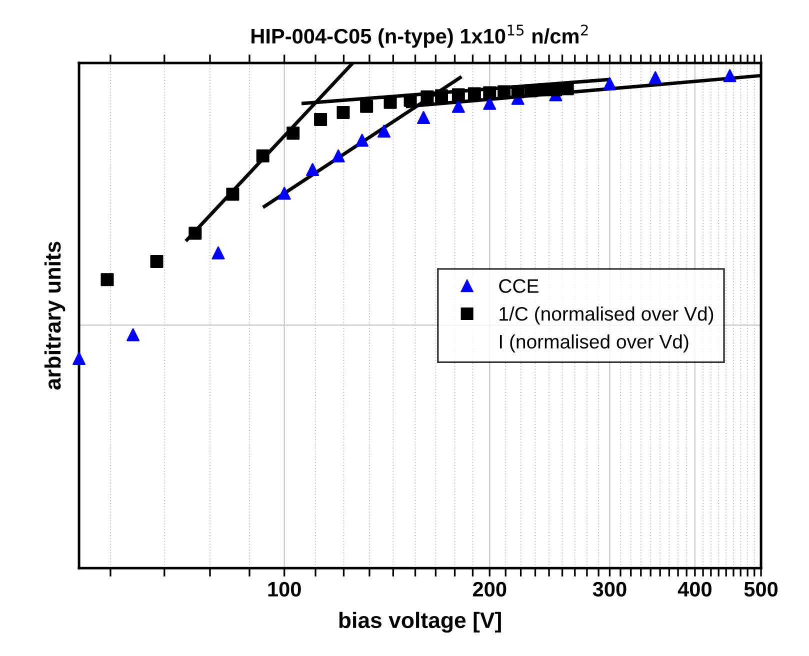 The width and height of the screenshot is (809, 656). Describe the element at coordinates (761, 589) in the screenshot. I see `x-tick-label: 500` at that location.